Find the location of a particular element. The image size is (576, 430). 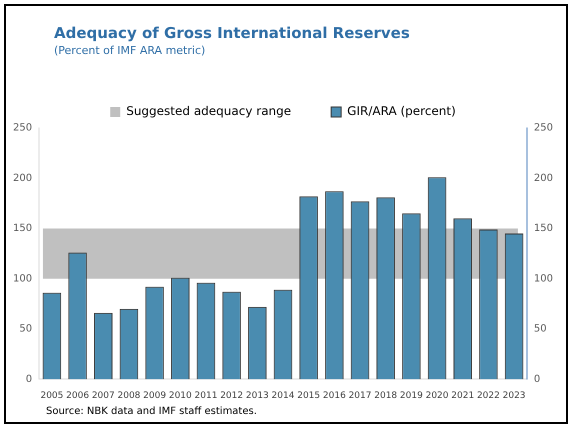

y2-tick-label: 250 is located at coordinates (544, 128).